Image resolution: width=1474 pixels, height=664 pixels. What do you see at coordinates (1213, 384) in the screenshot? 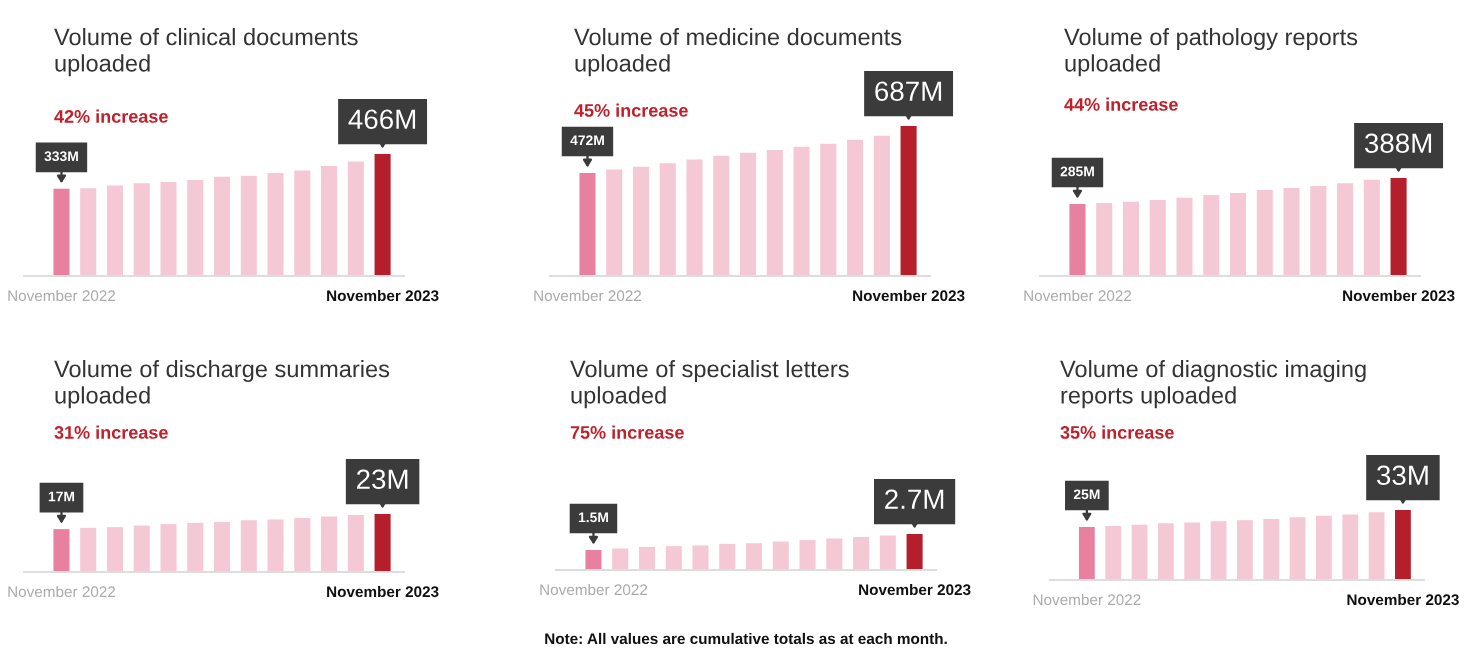
I see `chart-title: Volume of diagnostic imaging reports uploaded` at bounding box center [1213, 384].